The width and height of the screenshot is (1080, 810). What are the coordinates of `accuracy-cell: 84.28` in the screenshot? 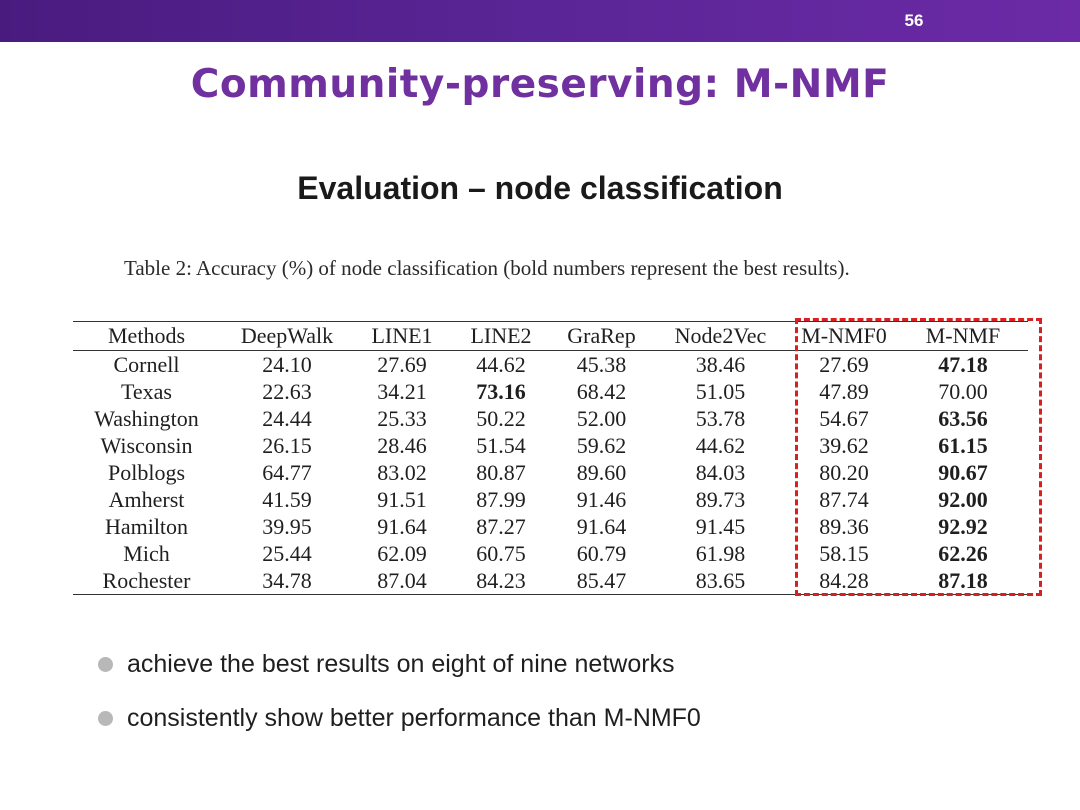 It's located at (844, 581).